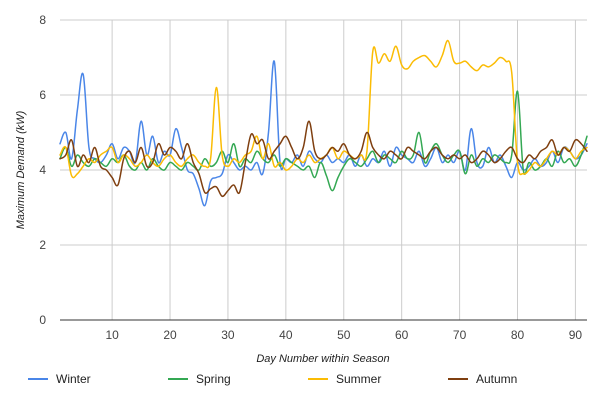 Image resolution: width=600 pixels, height=400 pixels. Describe the element at coordinates (402, 335) in the screenshot. I see `x-tick-label: 60` at that location.